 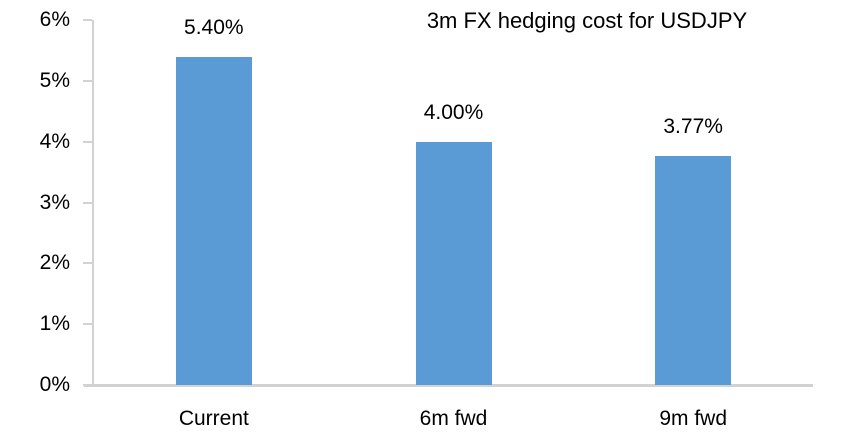 What do you see at coordinates (693, 270) in the screenshot?
I see `bar-9m-fwd` at bounding box center [693, 270].